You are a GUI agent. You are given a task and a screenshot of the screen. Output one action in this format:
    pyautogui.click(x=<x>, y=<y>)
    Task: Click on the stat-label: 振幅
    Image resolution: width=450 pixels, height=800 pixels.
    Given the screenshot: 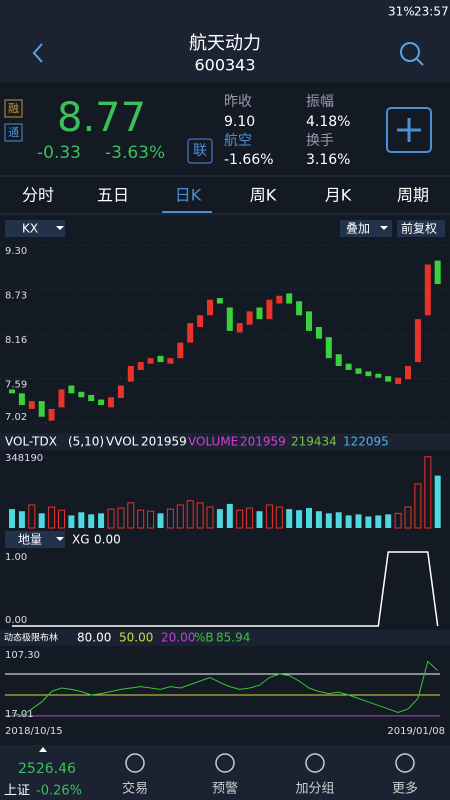 What is the action you would take?
    pyautogui.click(x=320, y=102)
    